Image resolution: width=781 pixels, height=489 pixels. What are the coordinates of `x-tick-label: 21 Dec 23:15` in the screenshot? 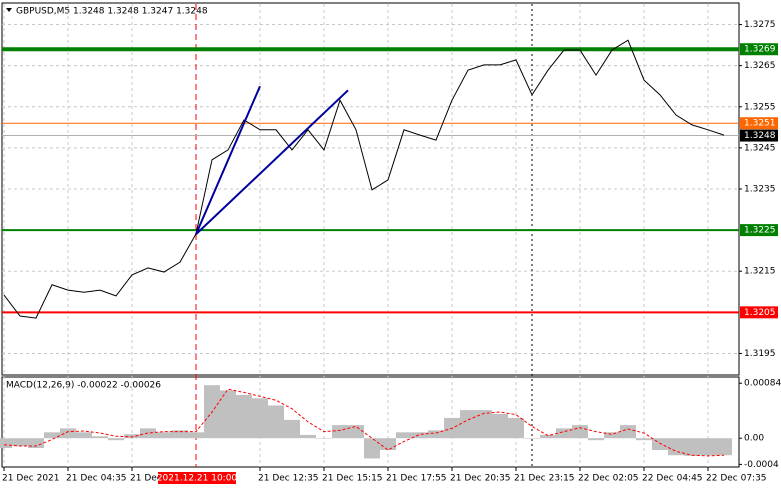 It's located at (544, 479).